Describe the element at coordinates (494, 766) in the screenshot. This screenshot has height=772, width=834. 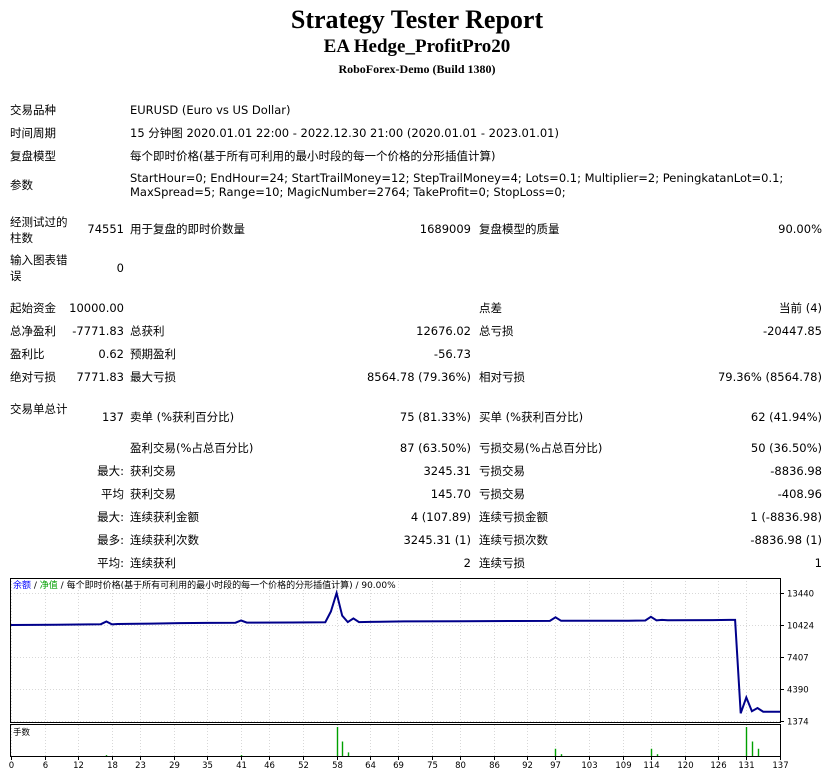
I see `x-tick-label: 86` at that location.